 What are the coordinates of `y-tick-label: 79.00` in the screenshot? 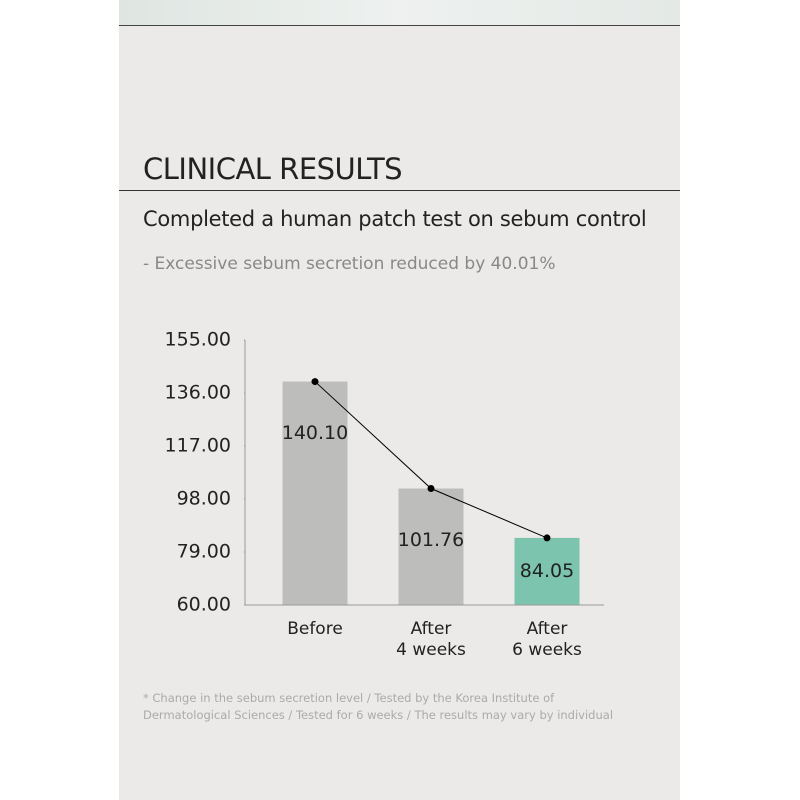 It's located at (204, 552).